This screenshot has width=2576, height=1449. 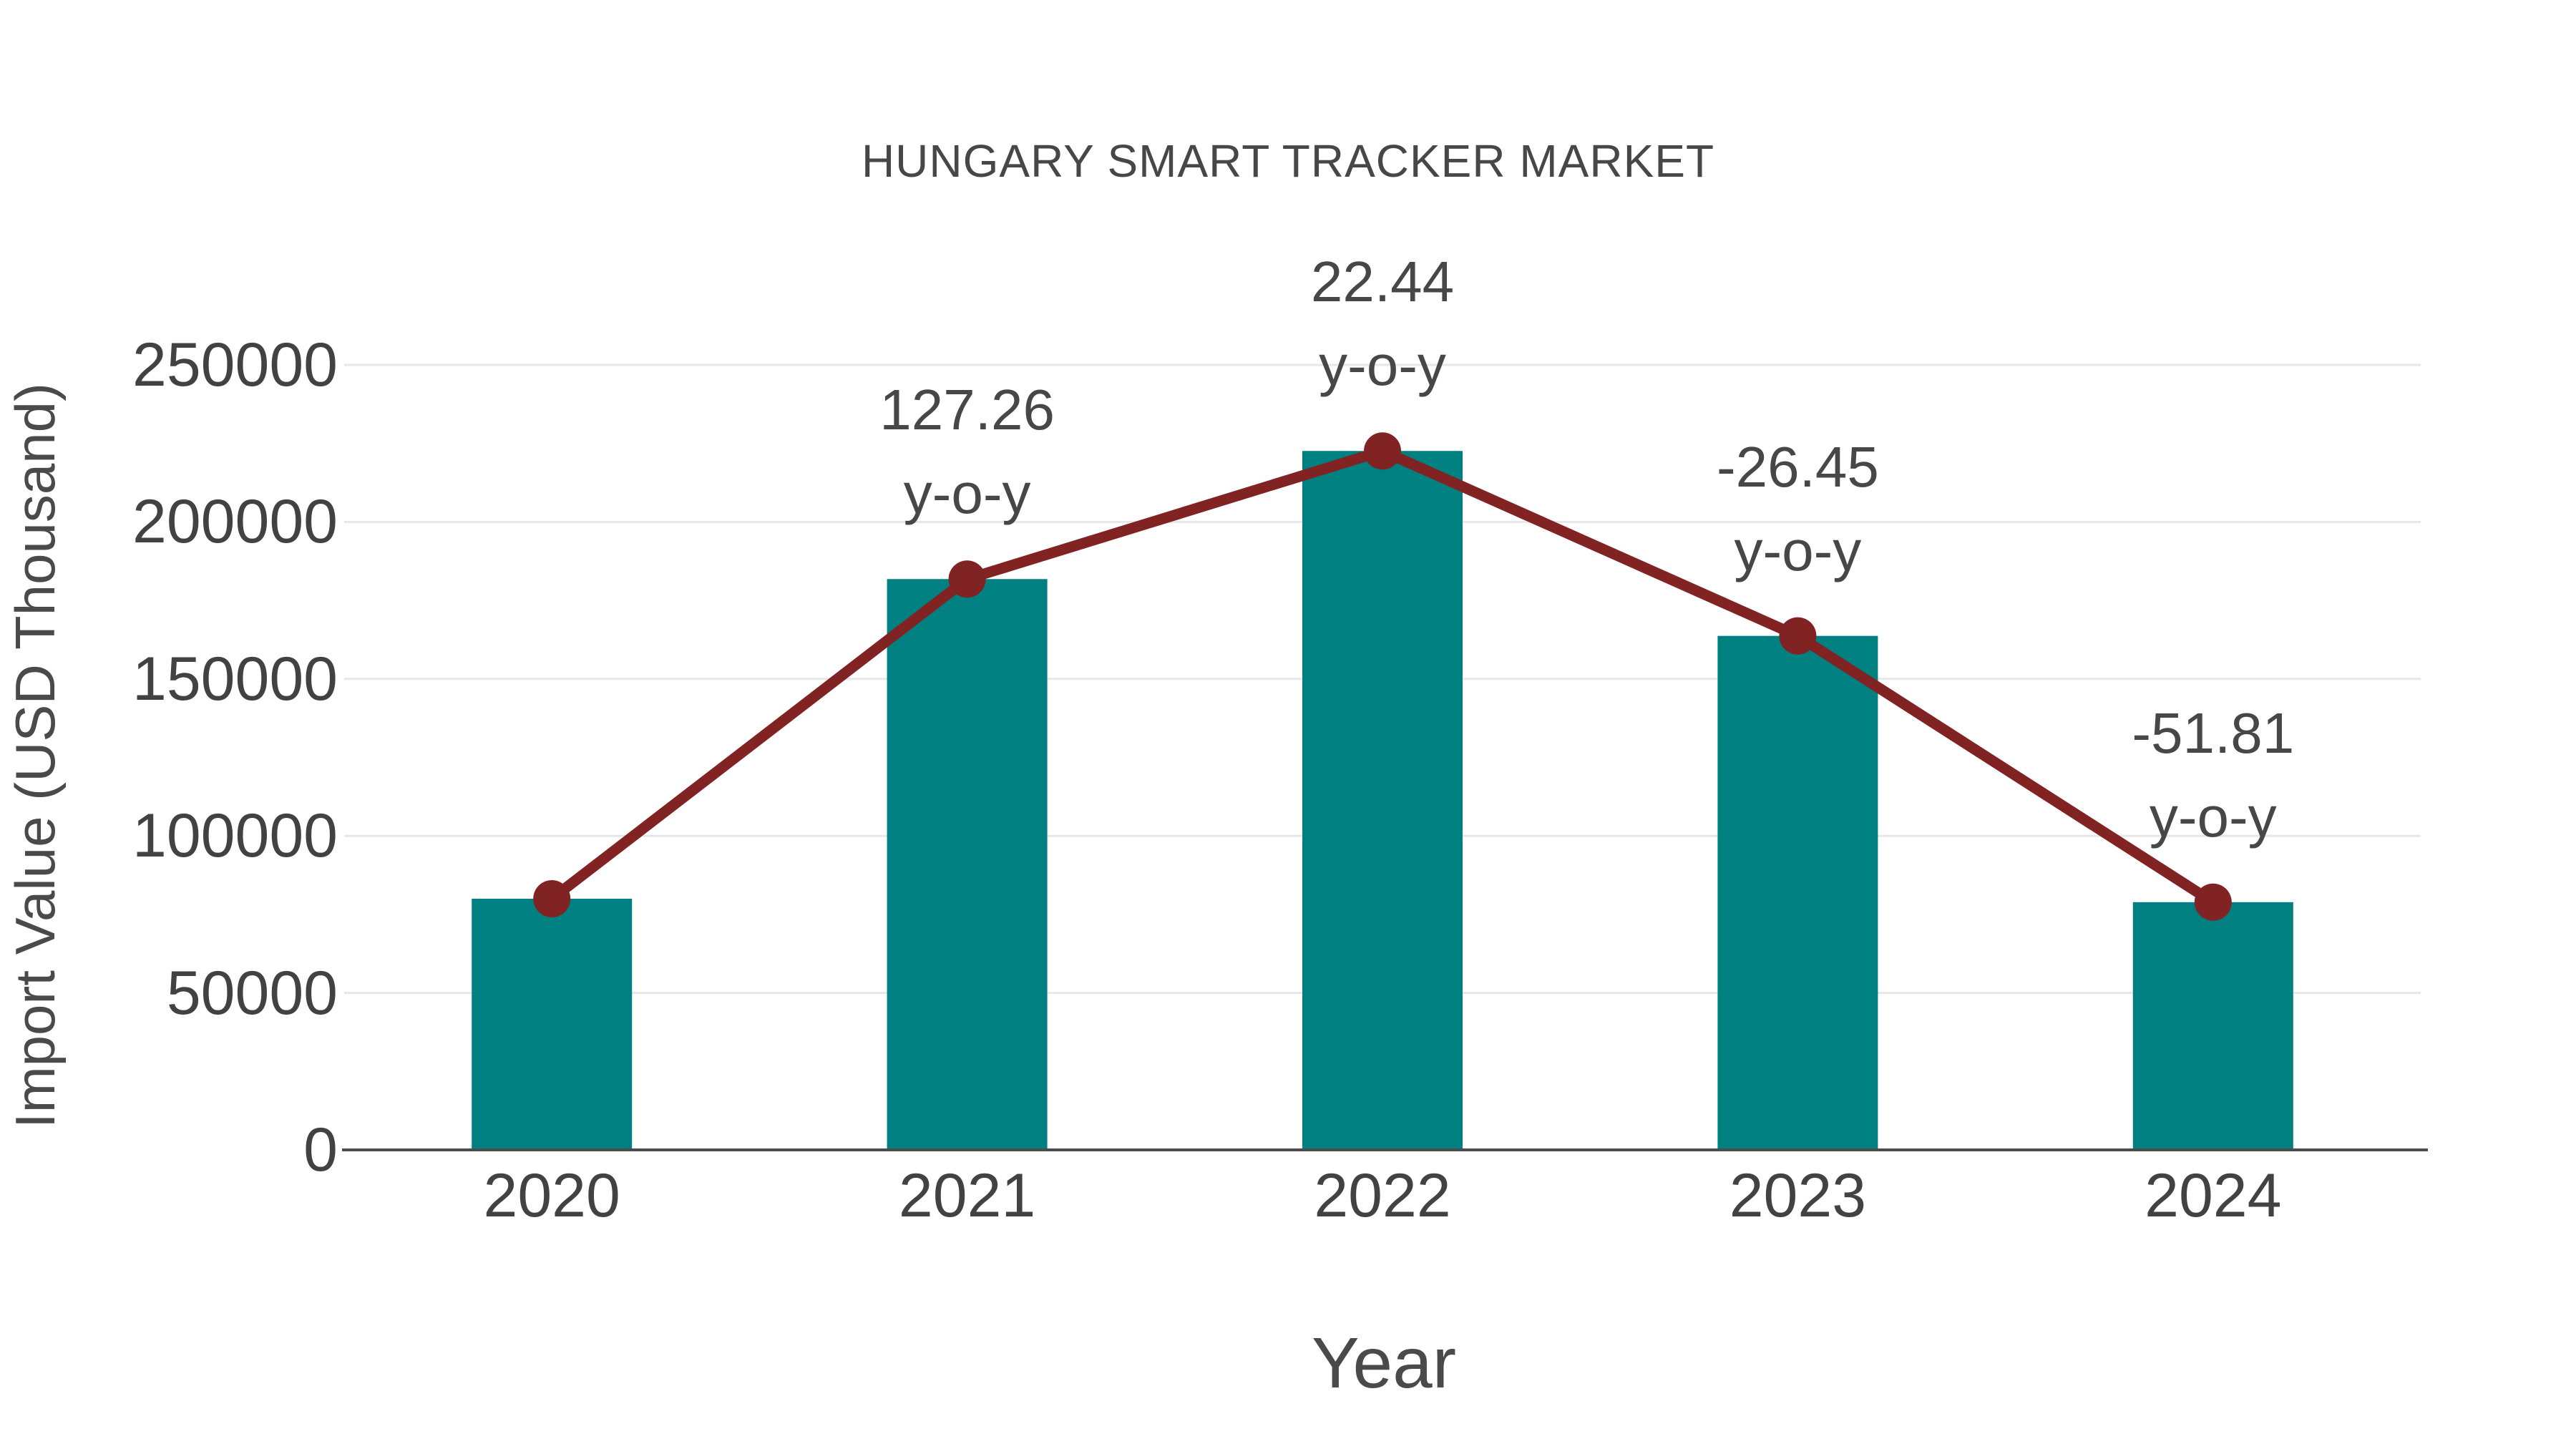 What do you see at coordinates (551, 1195) in the screenshot?
I see `x-tick-label-2020: 2020` at bounding box center [551, 1195].